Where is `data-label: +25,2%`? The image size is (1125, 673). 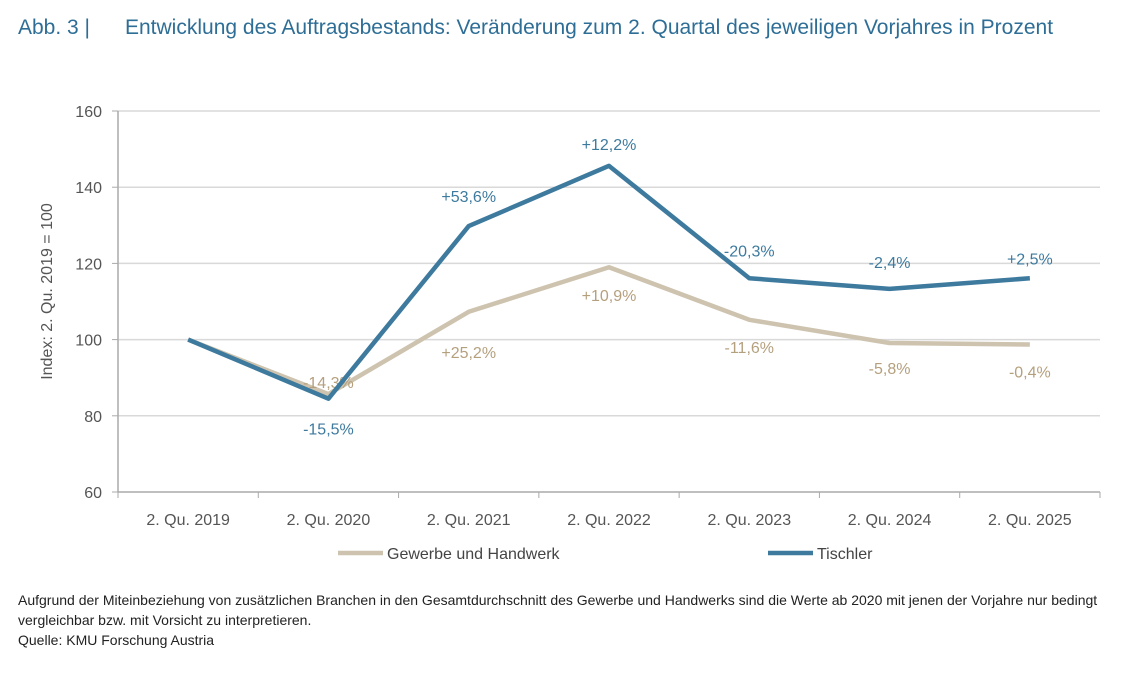
data-label: +25,2% is located at coordinates (468, 353).